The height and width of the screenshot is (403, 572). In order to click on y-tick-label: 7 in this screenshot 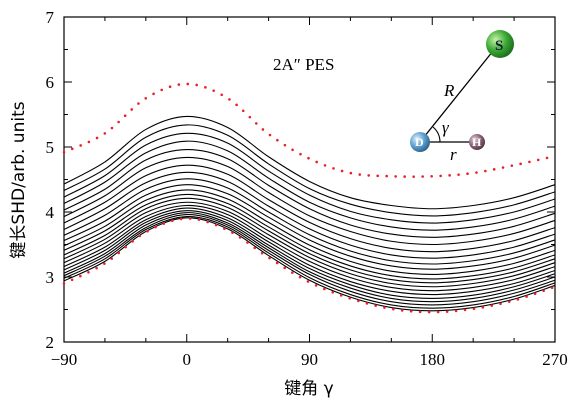, I will do `click(50, 17)`.